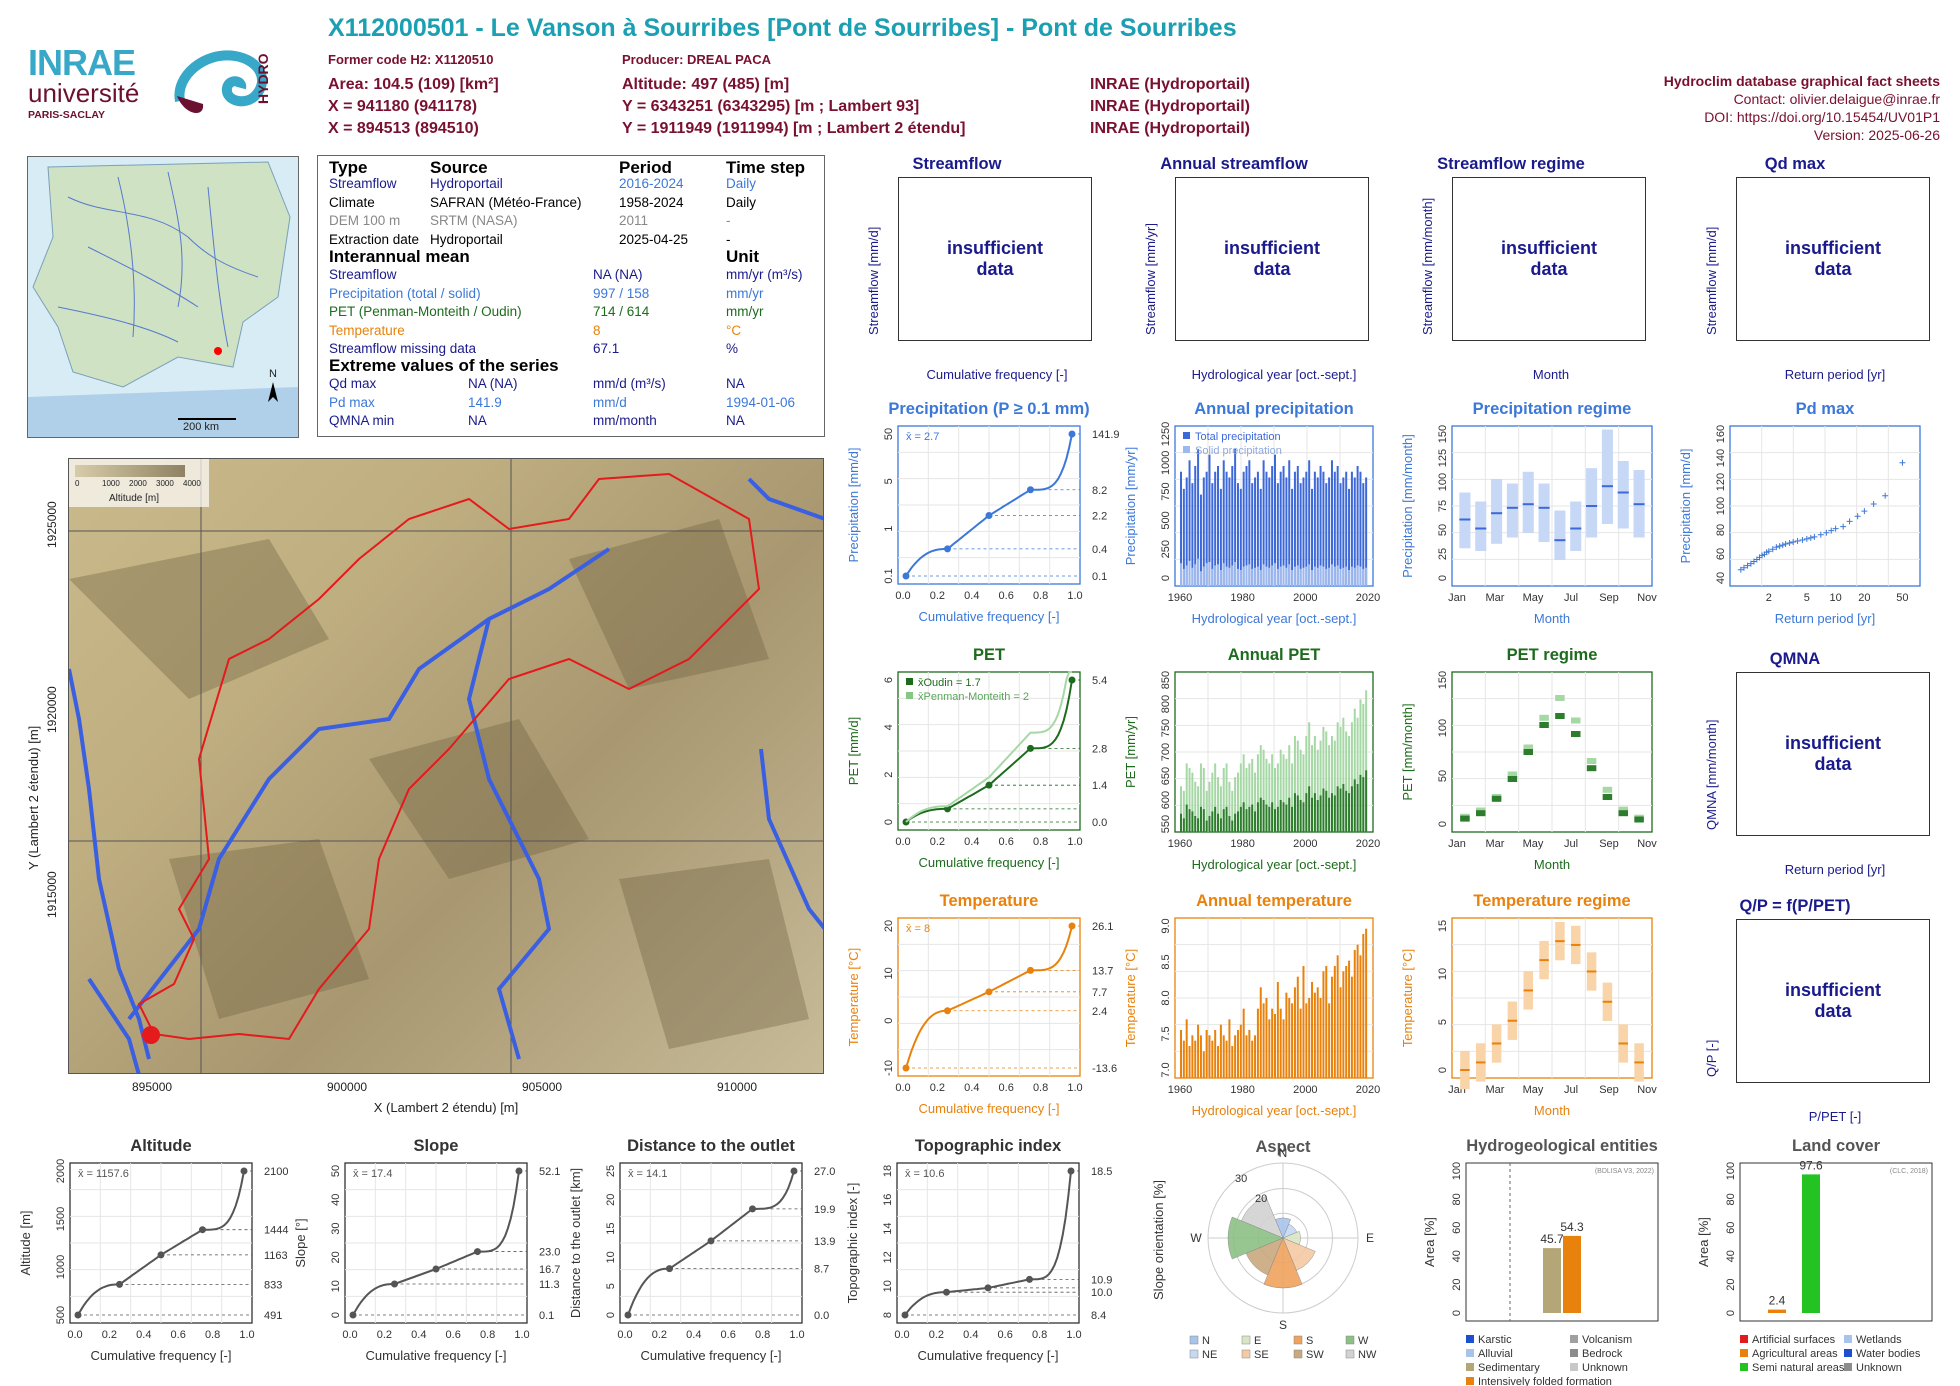 Image resolution: width=1960 pixels, height=1386 pixels. I want to click on pct-bar-label: 2.4, so click(1777, 1301).